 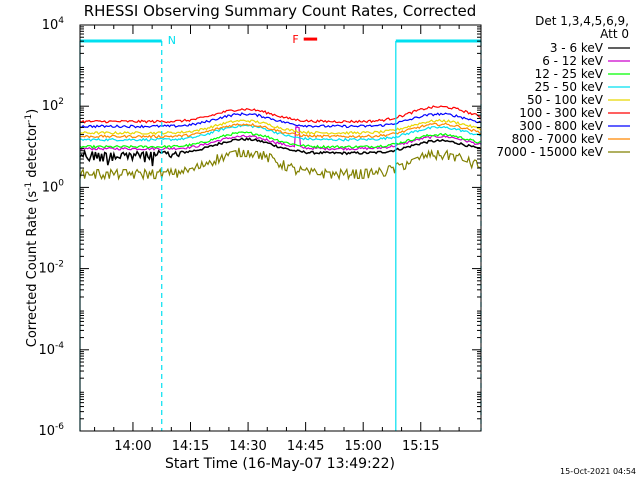 I want to click on flare-marker-label: F, so click(x=295, y=39).